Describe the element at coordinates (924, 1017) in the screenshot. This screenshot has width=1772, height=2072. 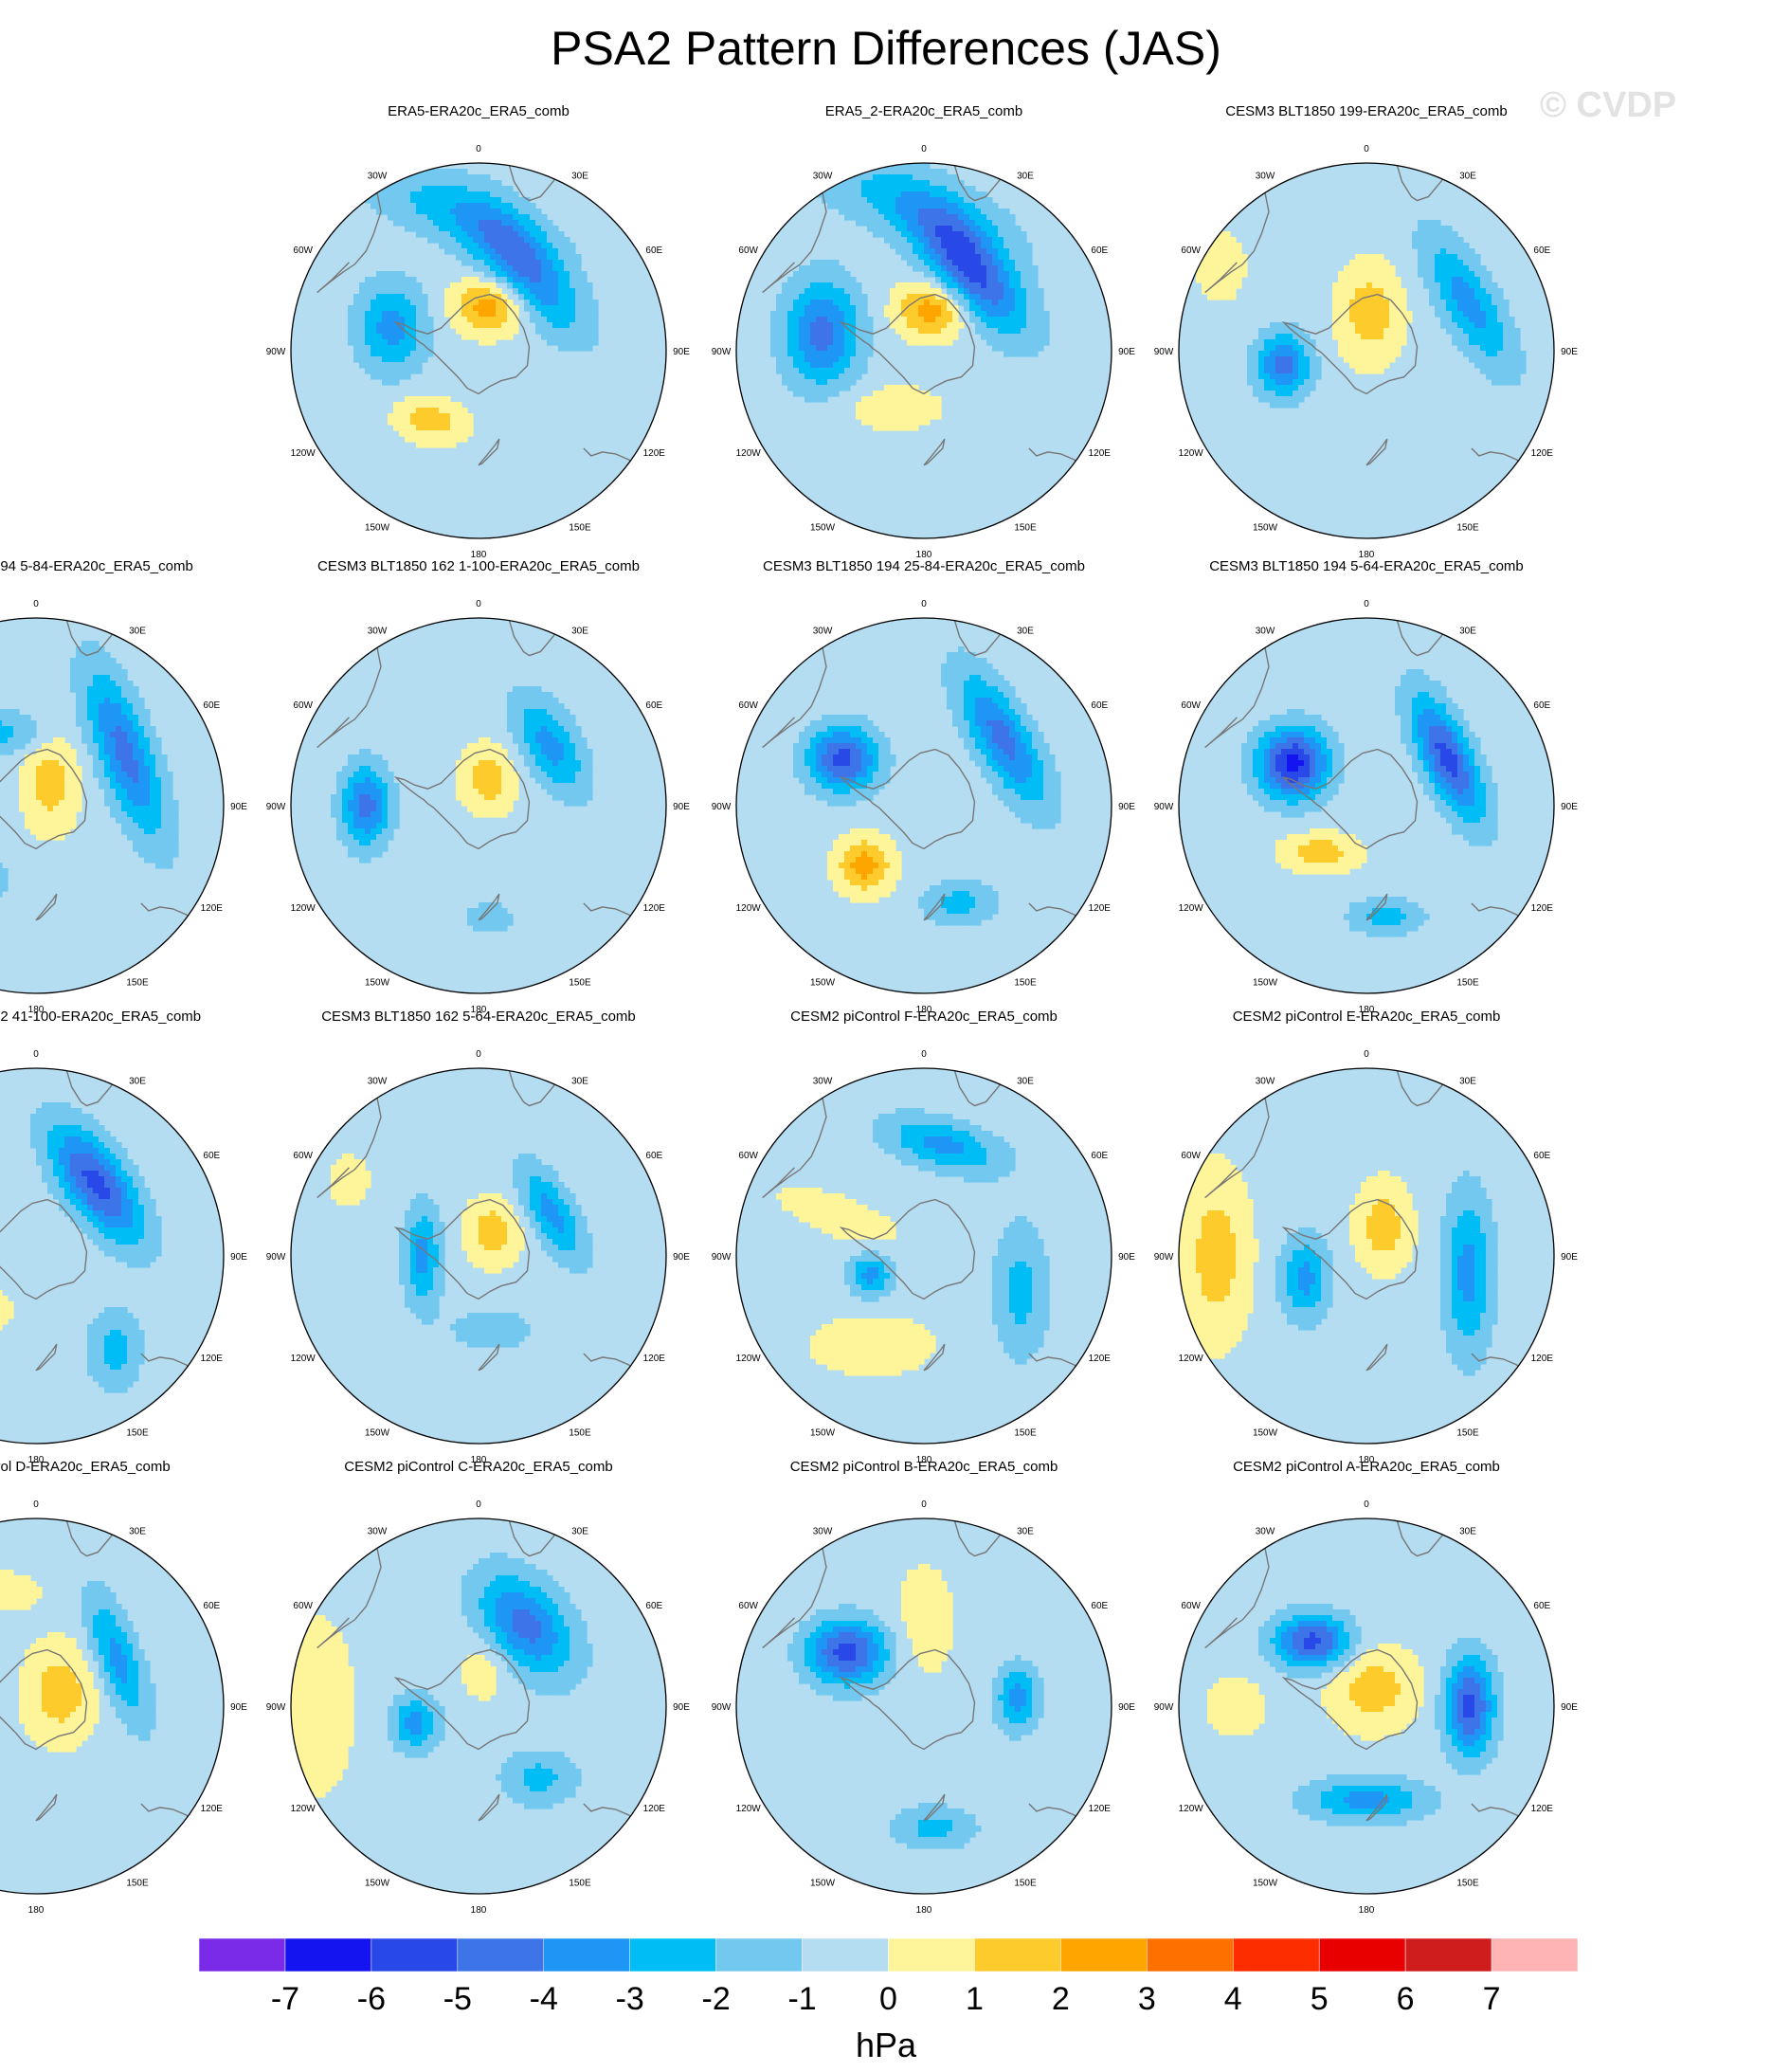
I see `panel-title: CESM2 piControl F-ERA20c_ERA5_comb` at that location.